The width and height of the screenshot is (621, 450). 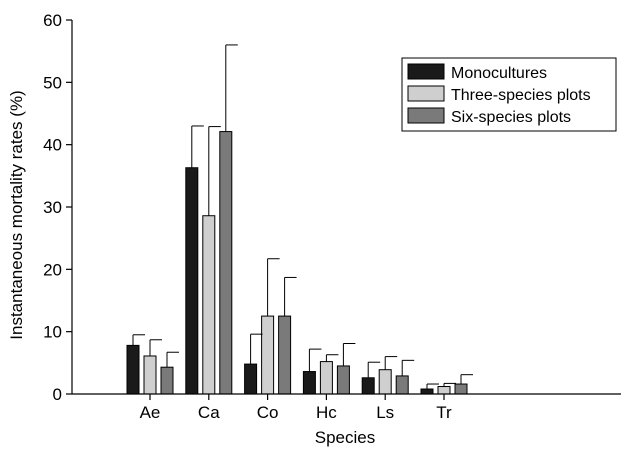 I want to click on legend-label: Six-species plots, so click(x=511, y=117).